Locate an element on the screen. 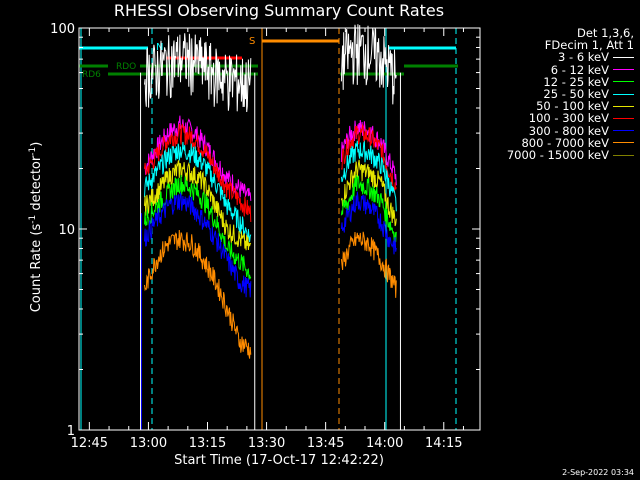  legend-entry: 6 - 12 keV is located at coordinates (570, 69).